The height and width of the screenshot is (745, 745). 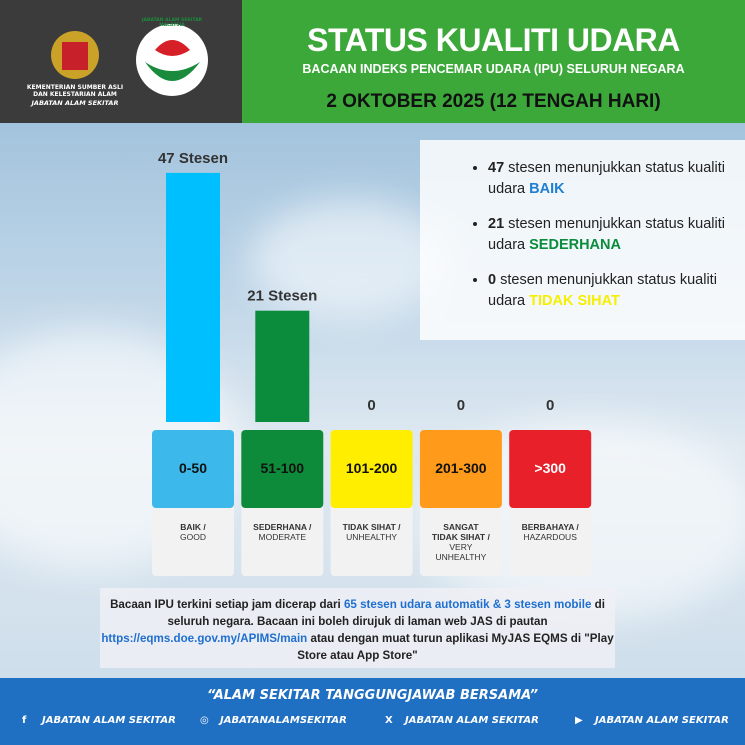 I want to click on summary-status: TIDAK SIHAT, so click(x=574, y=301).